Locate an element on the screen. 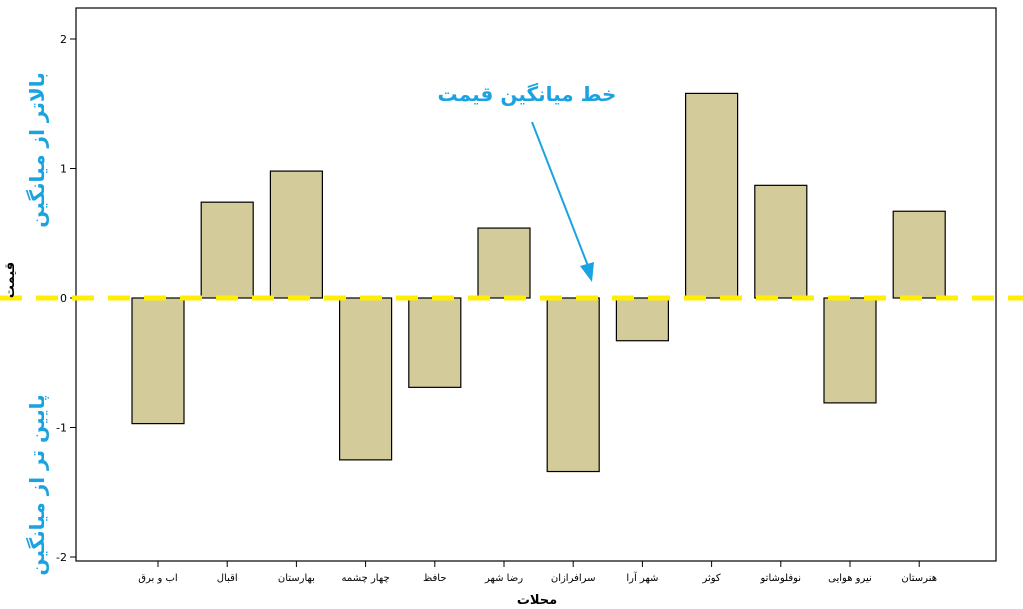  mean-line-label: خط میانگین قیمت is located at coordinates (527, 94).